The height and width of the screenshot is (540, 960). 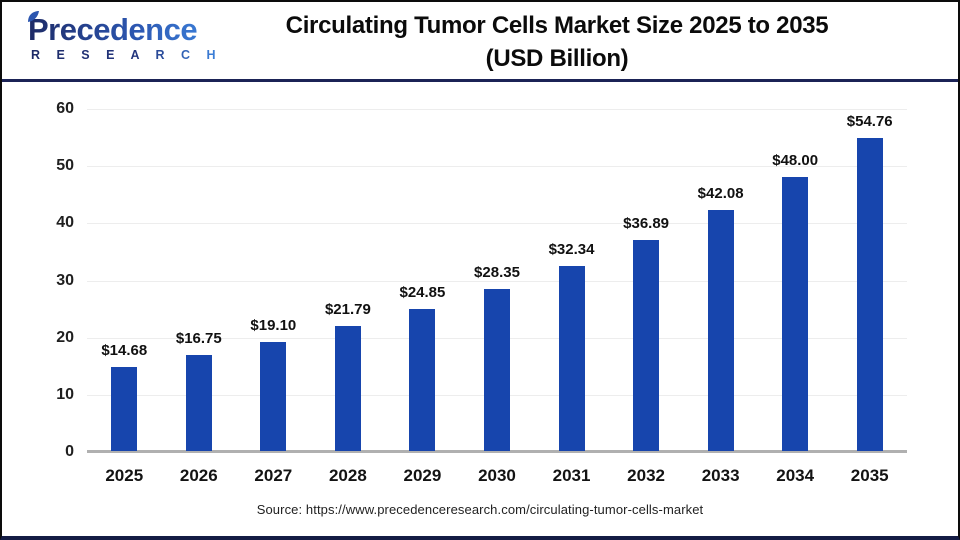 I want to click on y-axis-tick-label: 60, so click(x=65, y=108).